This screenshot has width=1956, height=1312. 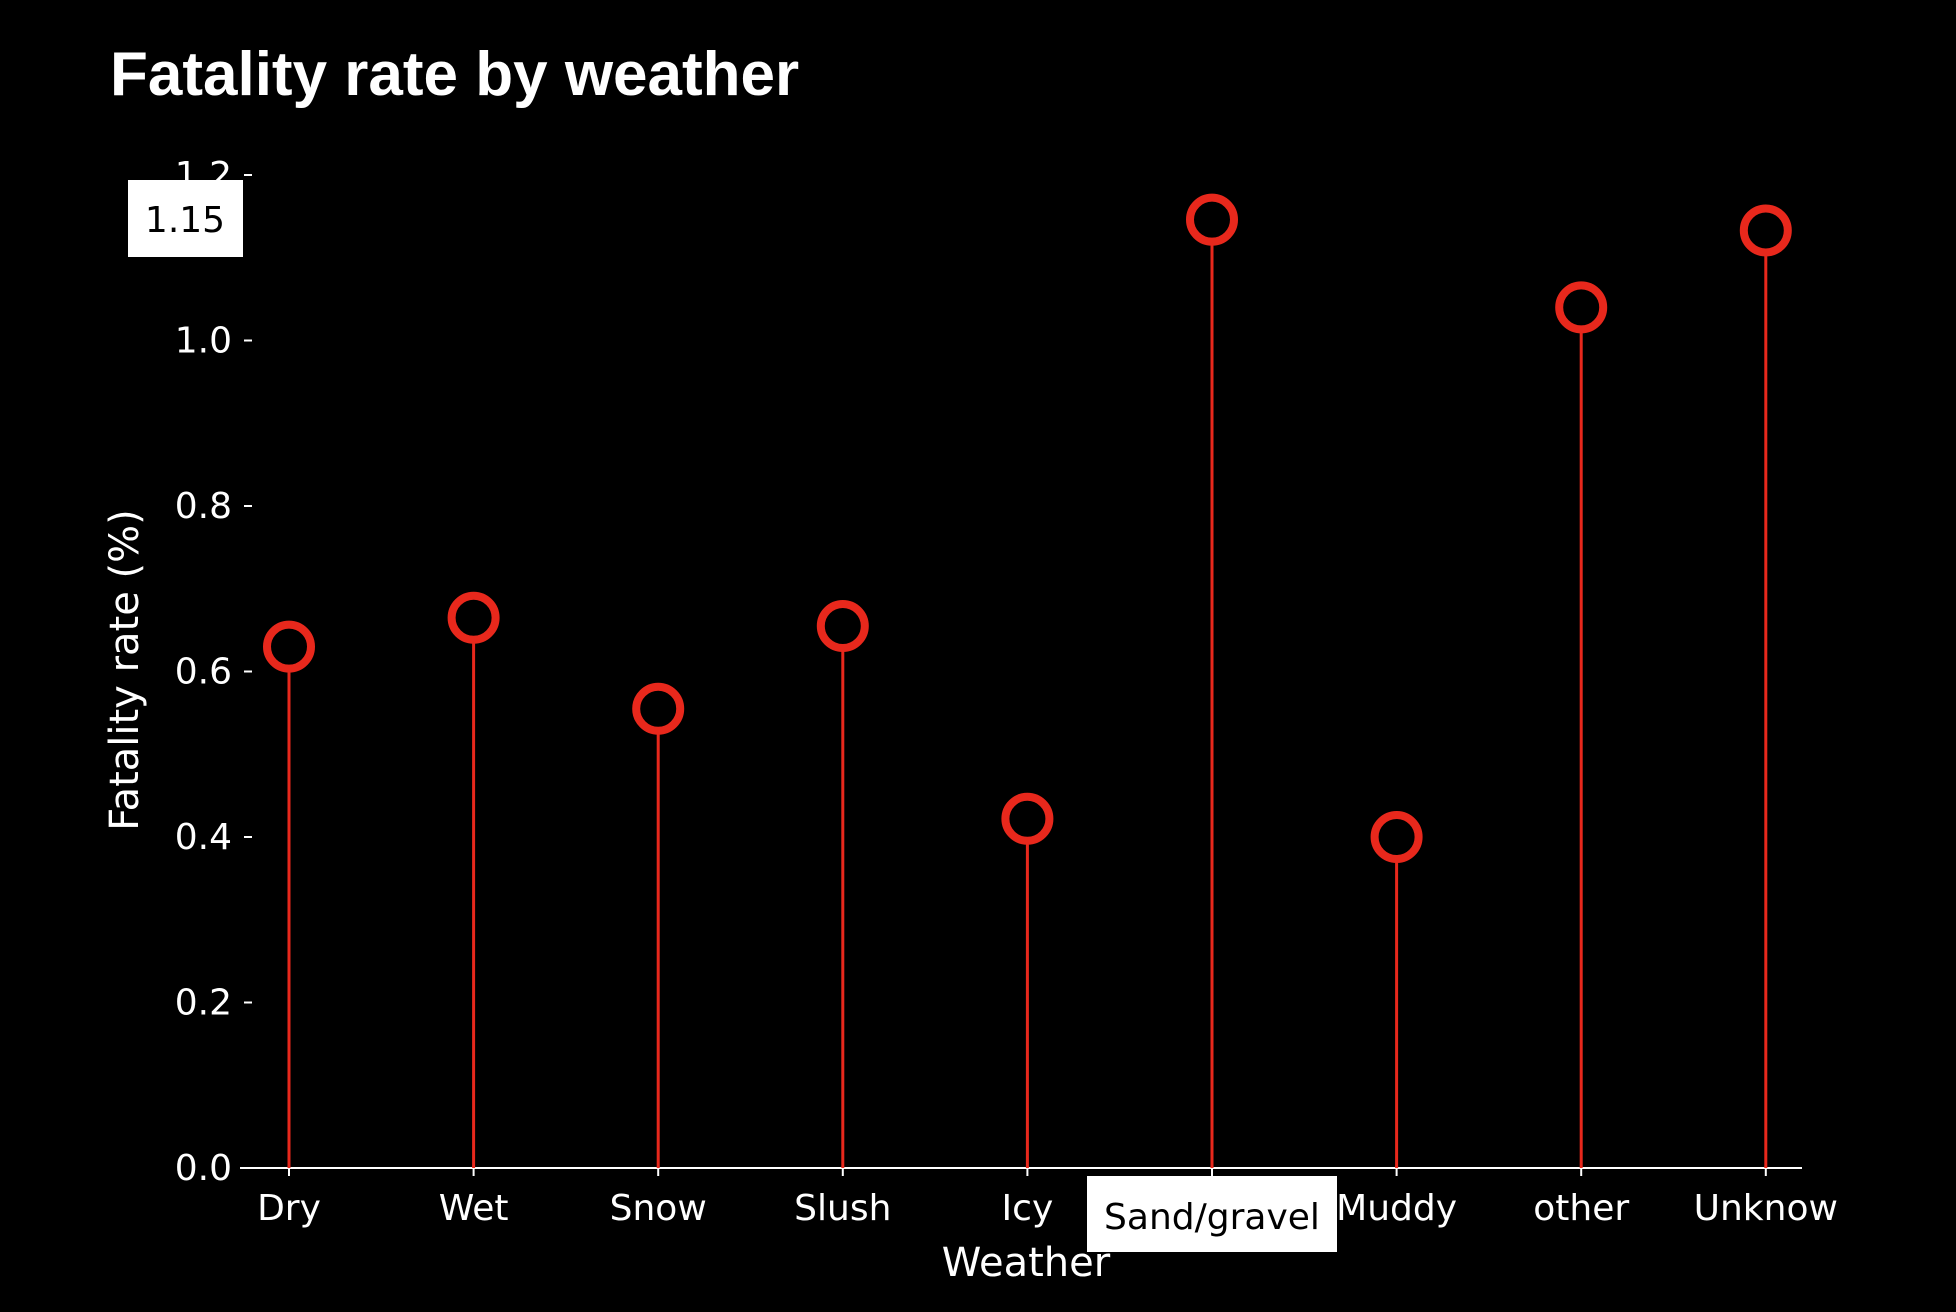 I want to click on x-tick-label: Snow, so click(x=658, y=1208).